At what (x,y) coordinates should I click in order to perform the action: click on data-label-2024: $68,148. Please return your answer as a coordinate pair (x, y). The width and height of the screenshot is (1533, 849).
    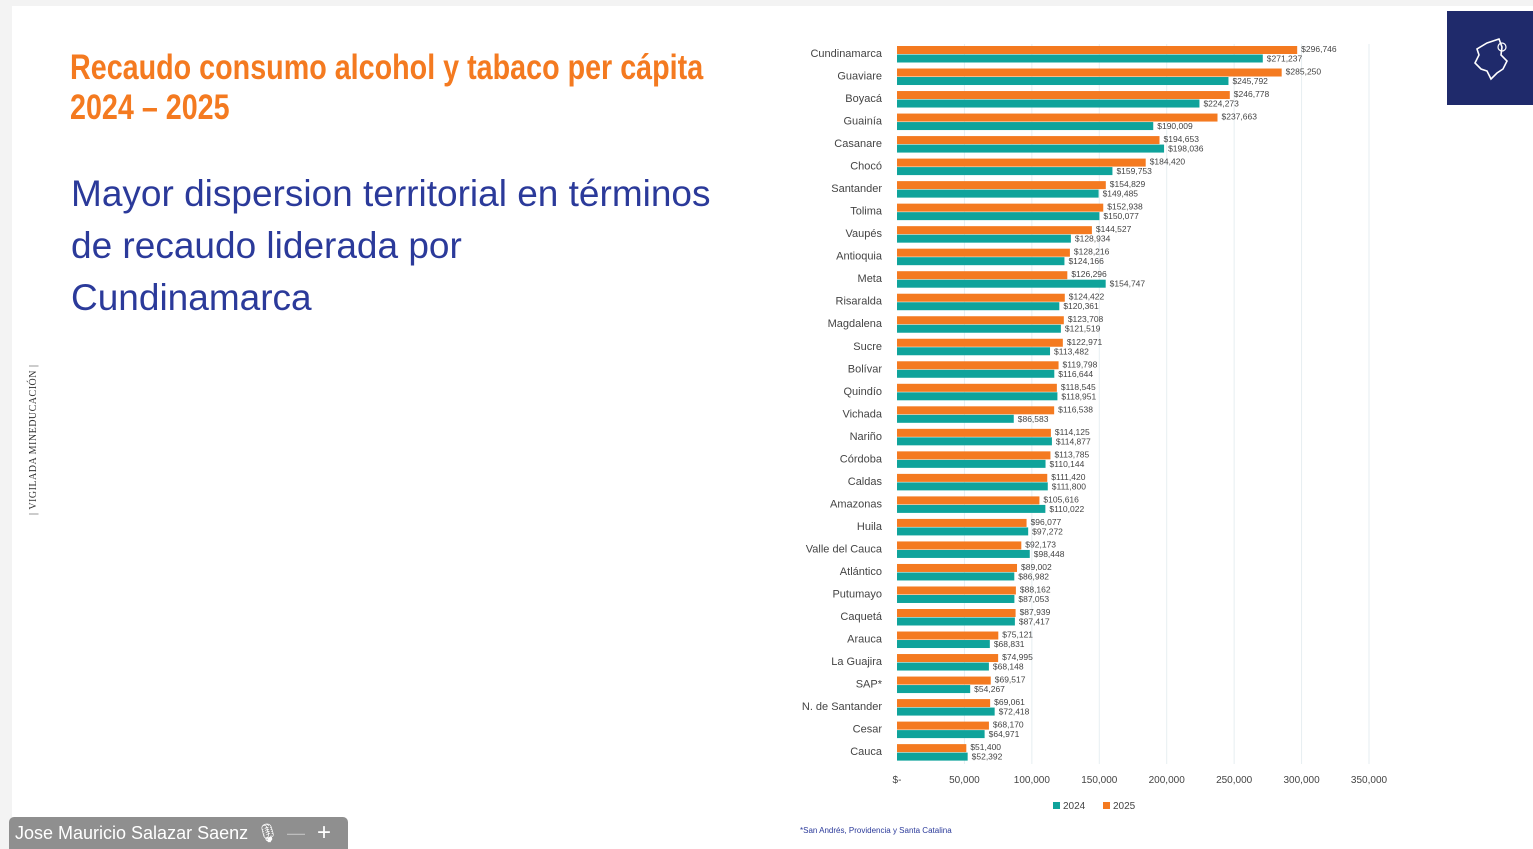
    Looking at the image, I should click on (1008, 667).